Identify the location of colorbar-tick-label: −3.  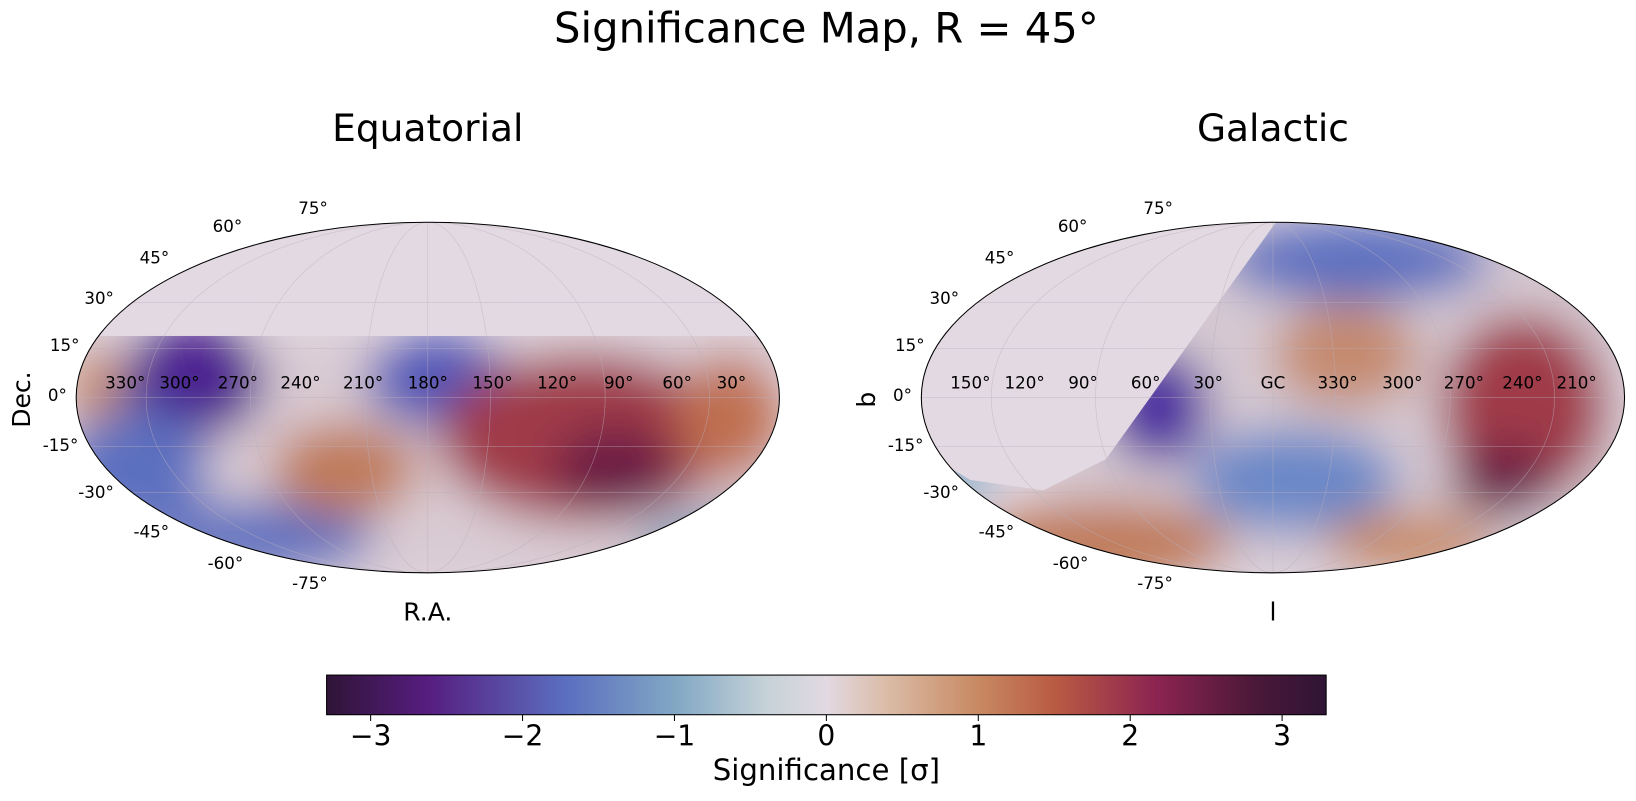
(371, 736).